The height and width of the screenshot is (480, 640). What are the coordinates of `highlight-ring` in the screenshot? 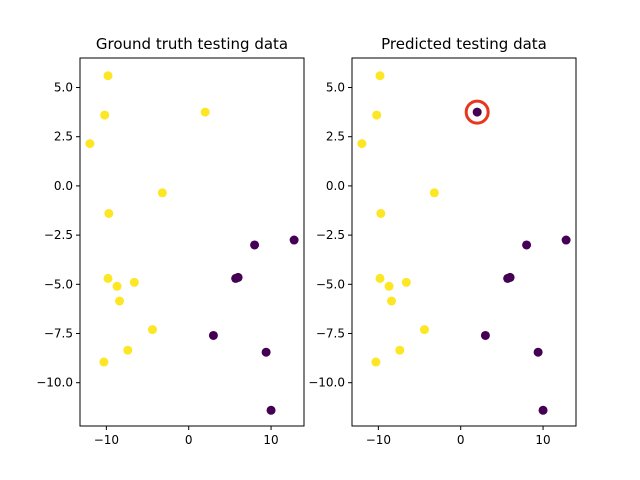 It's located at (477, 112).